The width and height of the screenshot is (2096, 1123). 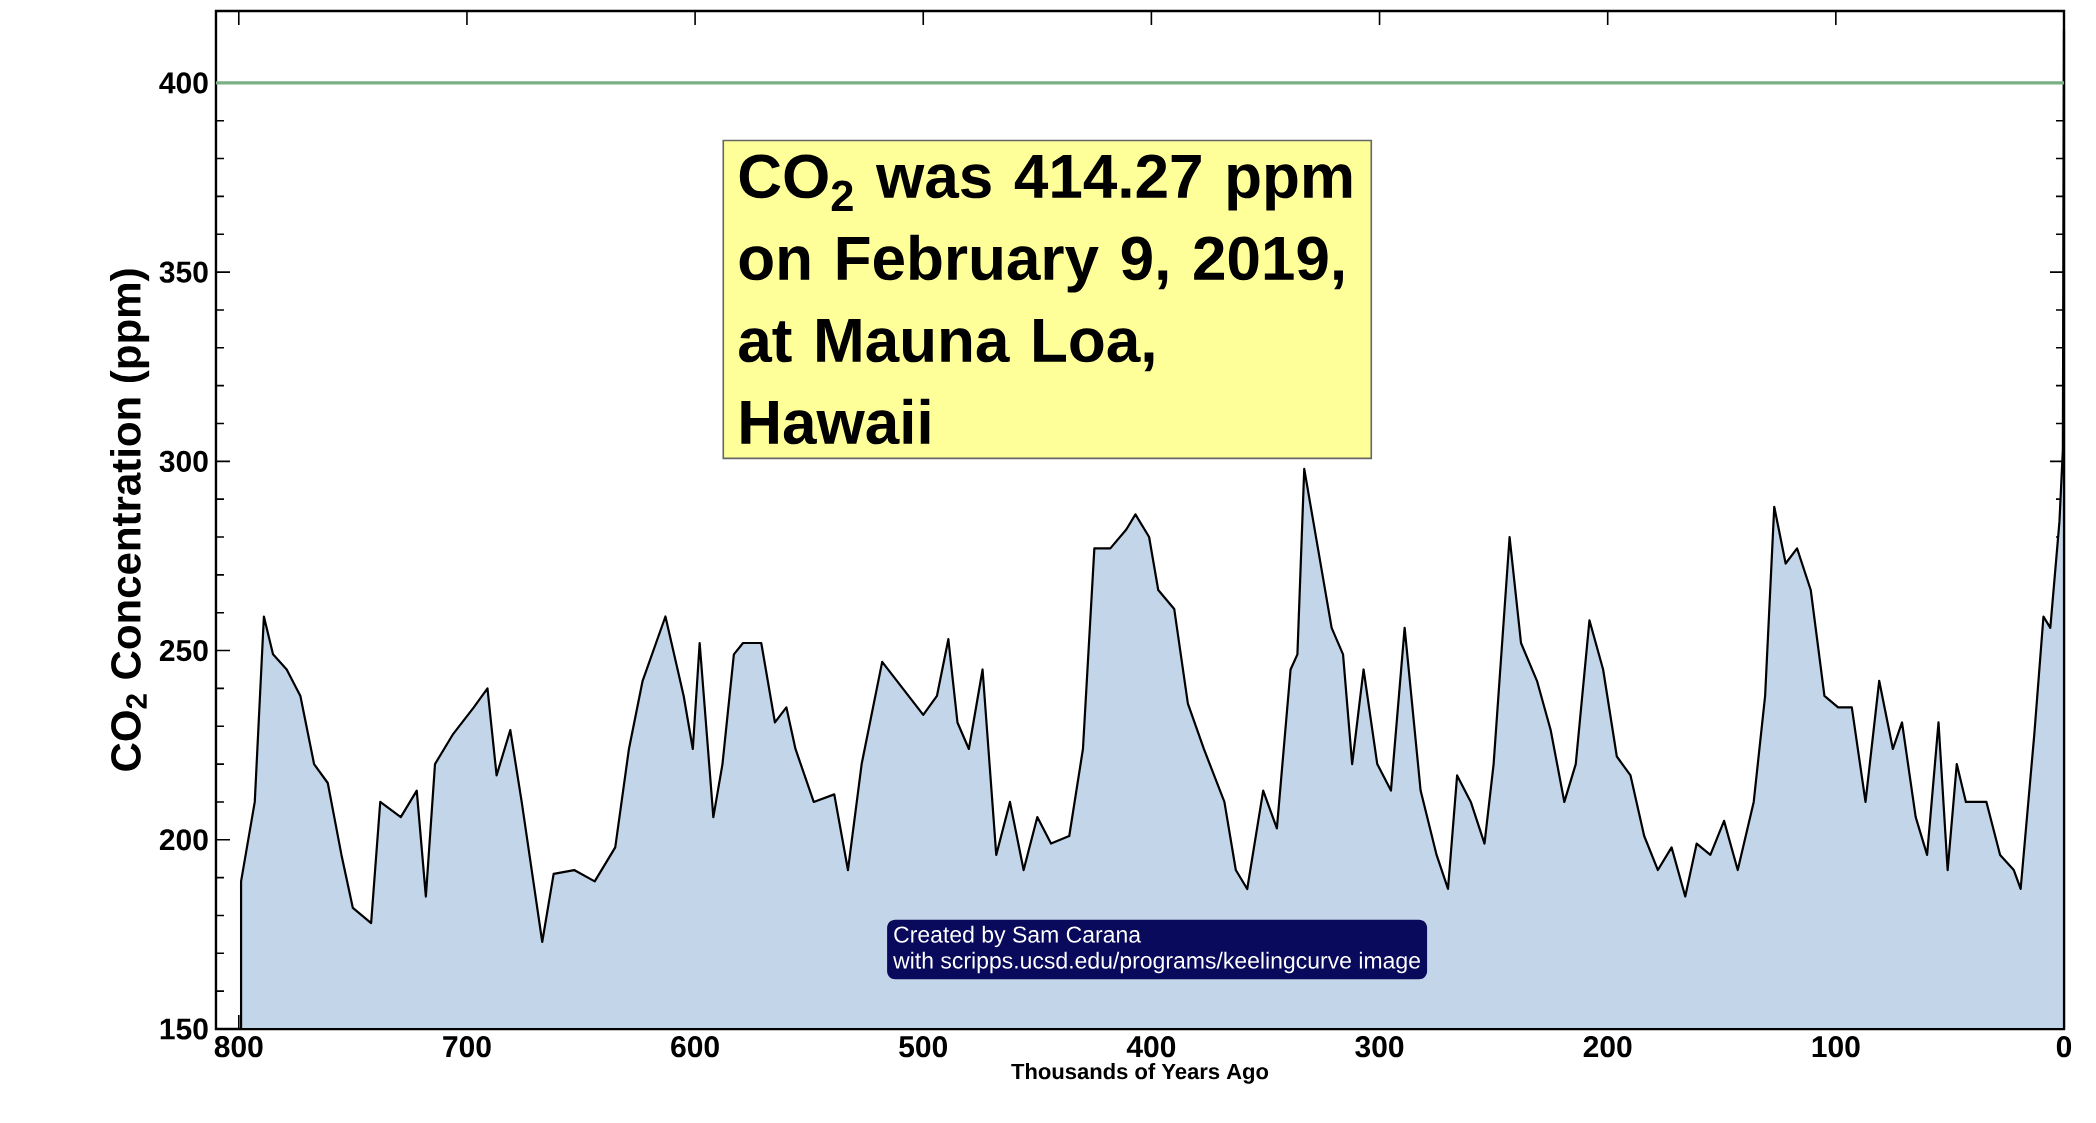 I want to click on x-tick-label: 700, so click(x=467, y=1047).